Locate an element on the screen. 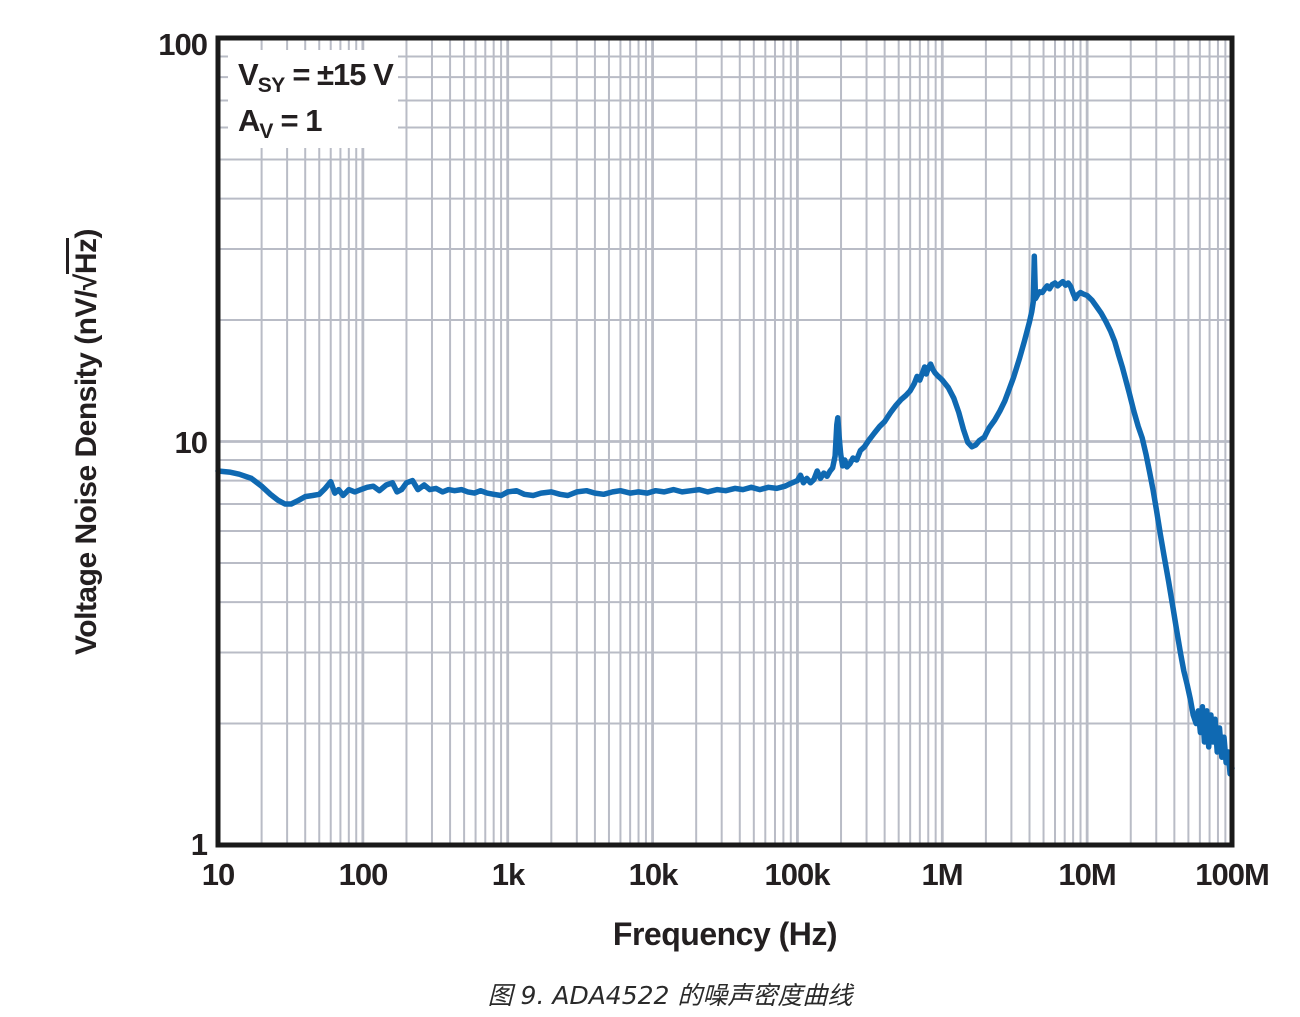 This screenshot has height=1017, width=1300. x-tick-label-100M: 100M is located at coordinates (1232, 874).